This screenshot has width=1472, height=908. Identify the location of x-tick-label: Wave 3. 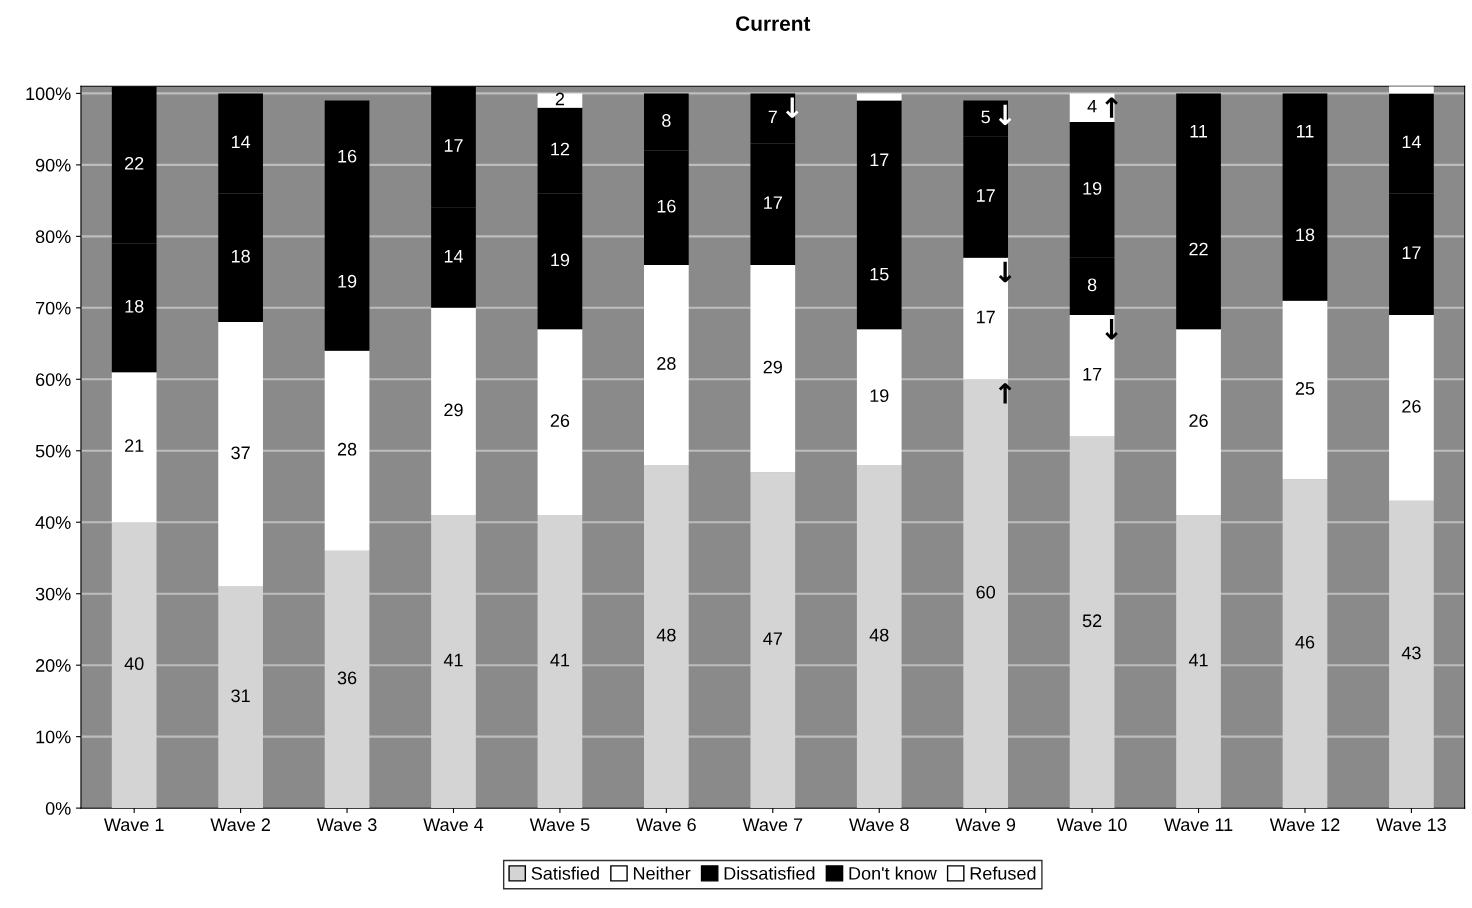
(346, 825).